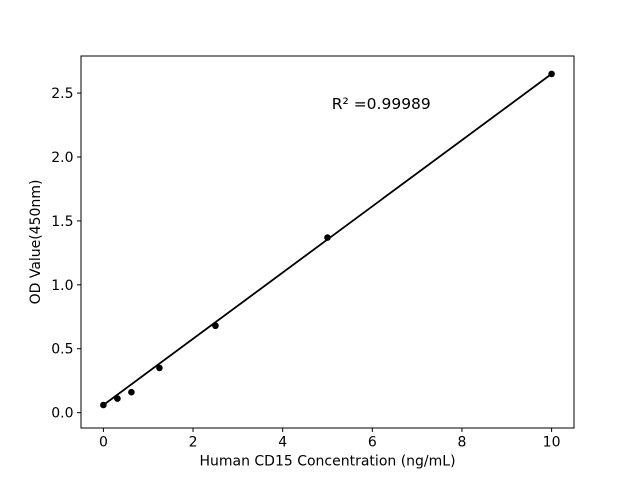 The height and width of the screenshot is (480, 640). What do you see at coordinates (381, 104) in the screenshot?
I see `r-squared-annotation: R² =0.99989` at bounding box center [381, 104].